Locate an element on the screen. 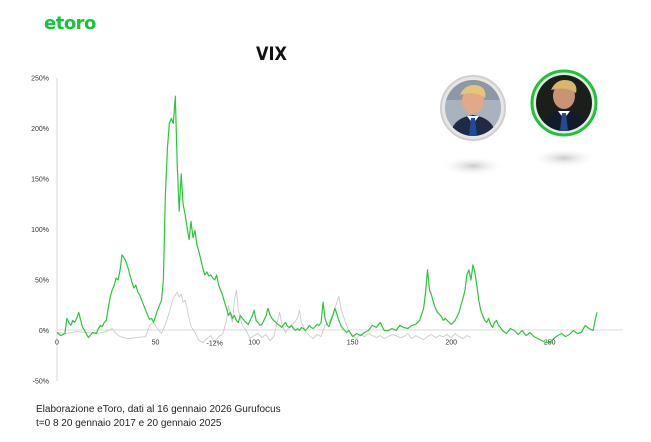  x-tick-label: 100 is located at coordinates (254, 343).